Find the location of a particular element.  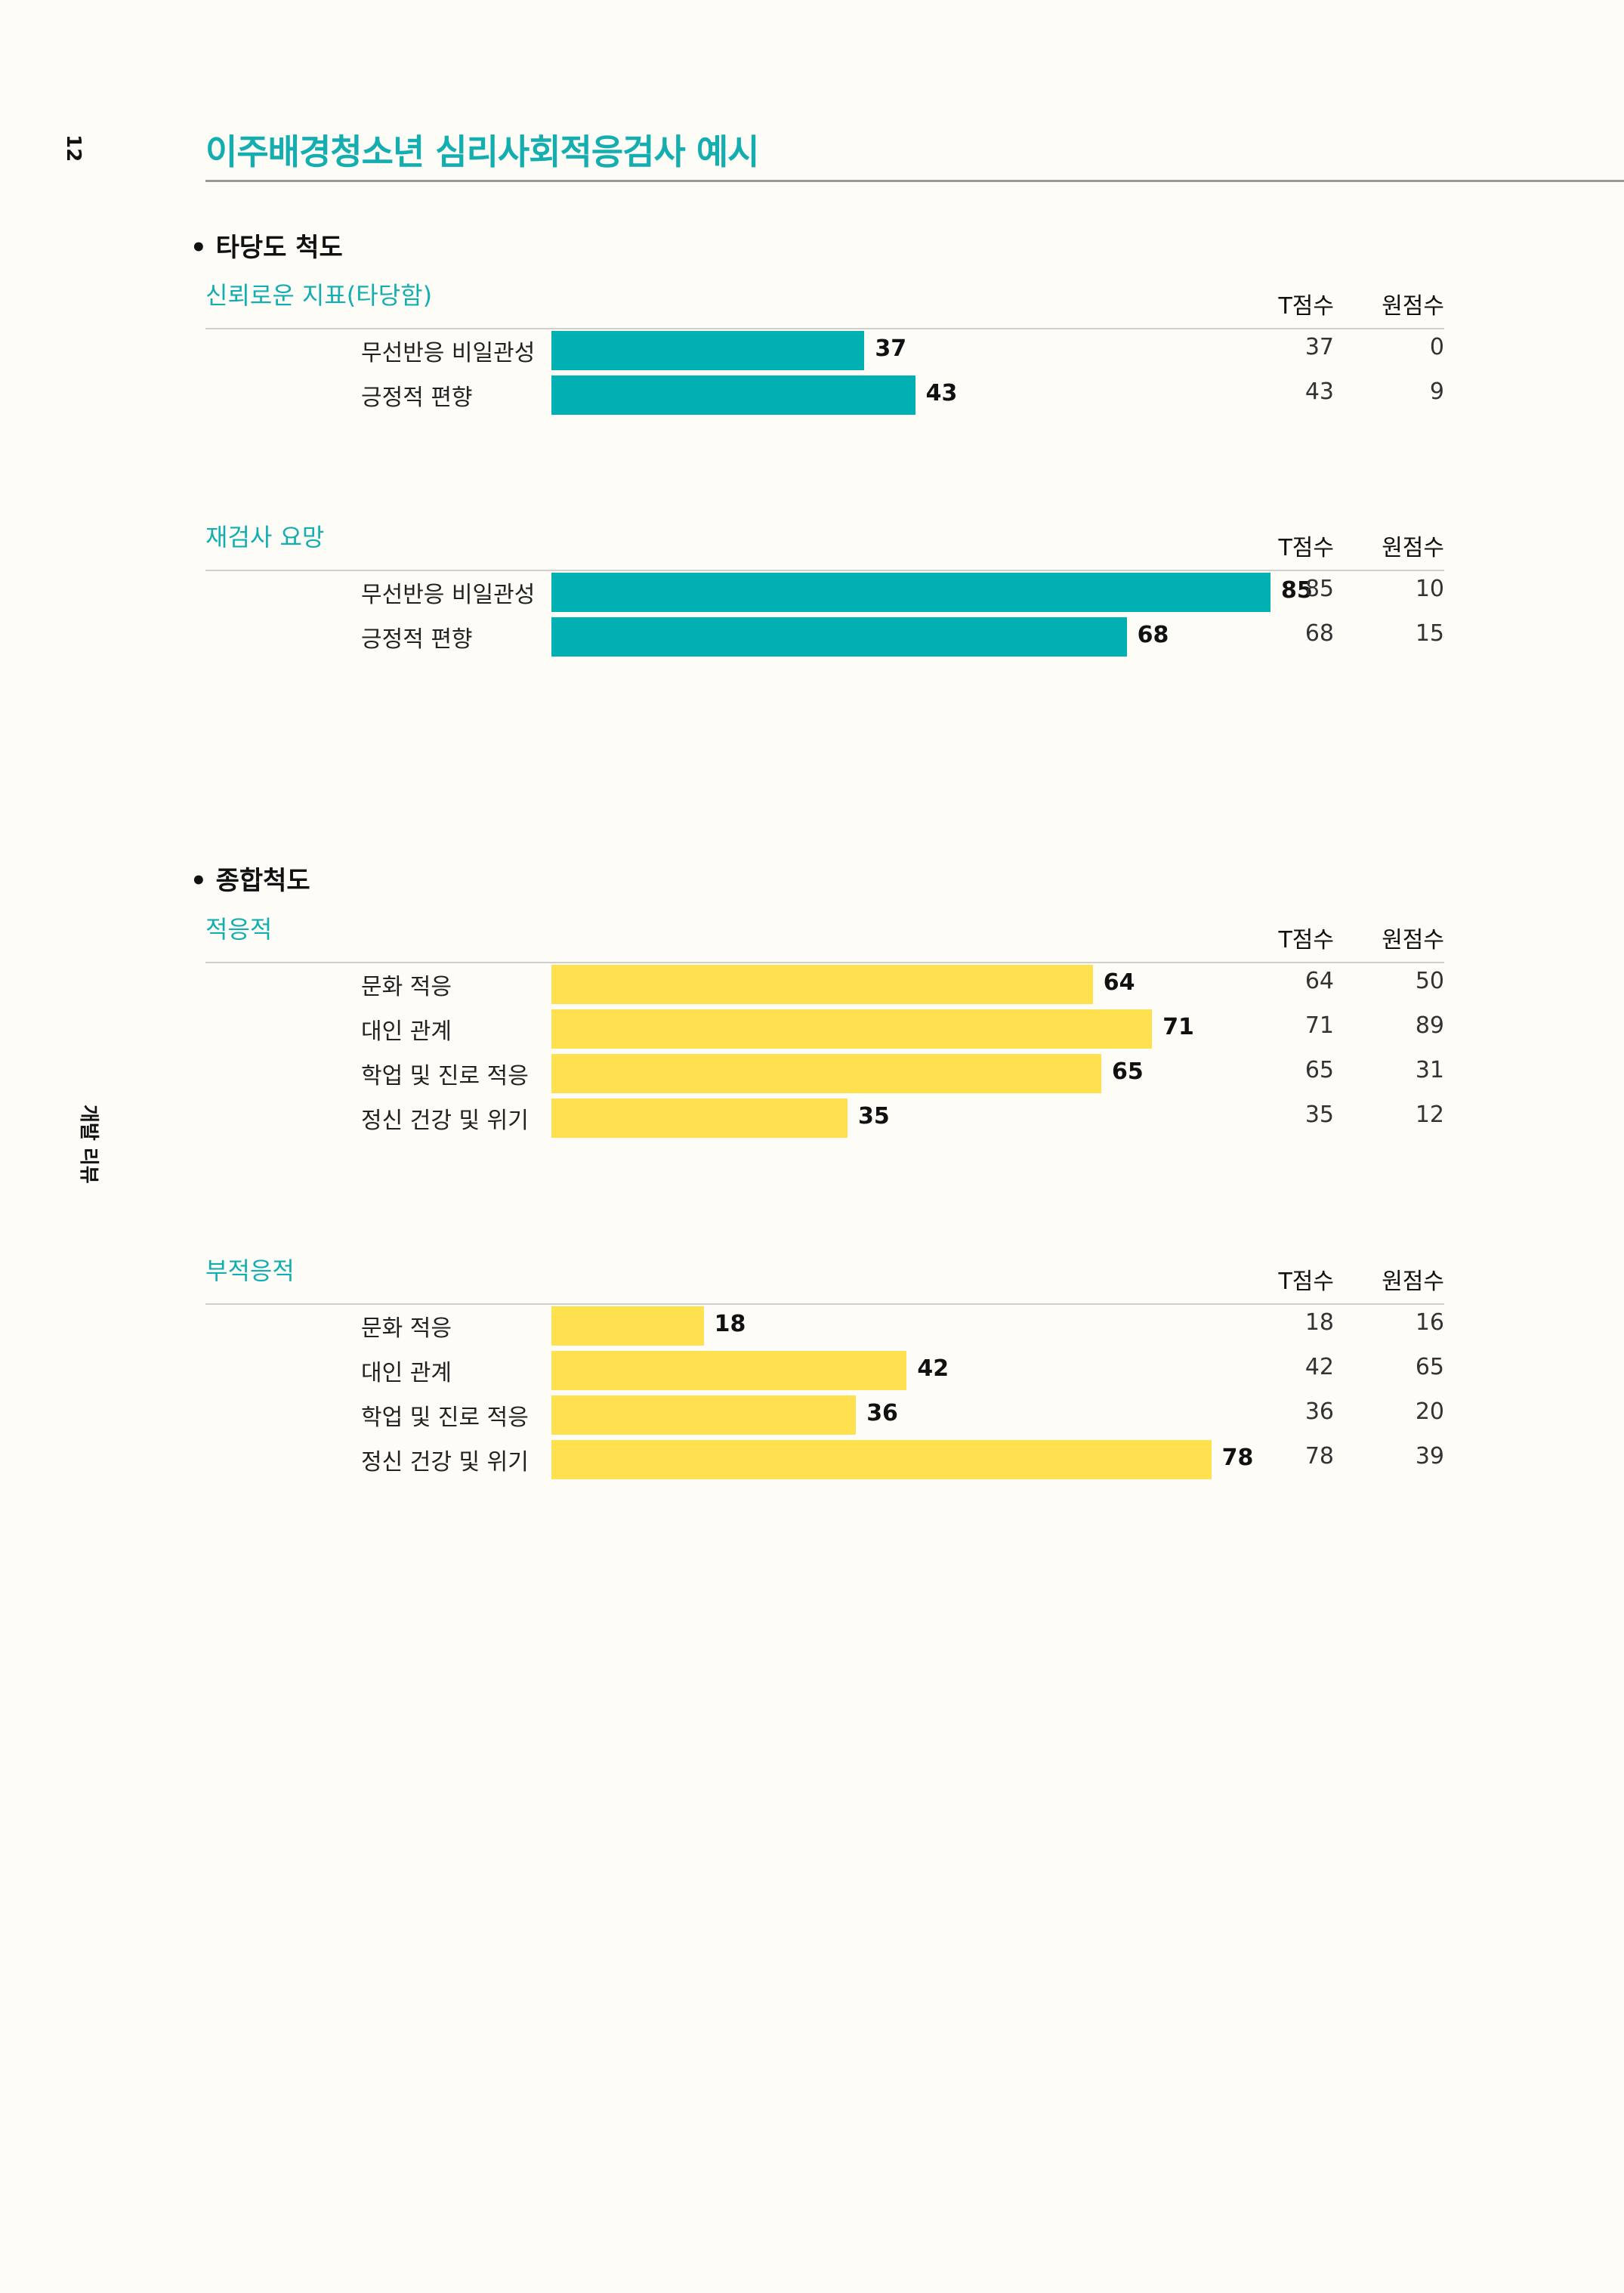

chart-row: 문화 적응 64 64 50 is located at coordinates (824, 985).